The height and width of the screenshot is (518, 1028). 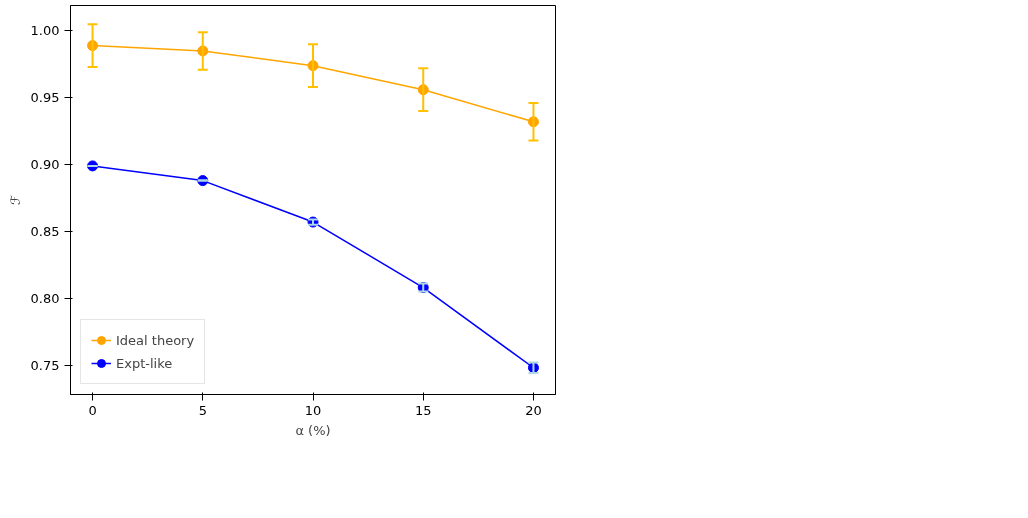 What do you see at coordinates (45, 231) in the screenshot?
I see `y-tick-label: 0.85` at bounding box center [45, 231].